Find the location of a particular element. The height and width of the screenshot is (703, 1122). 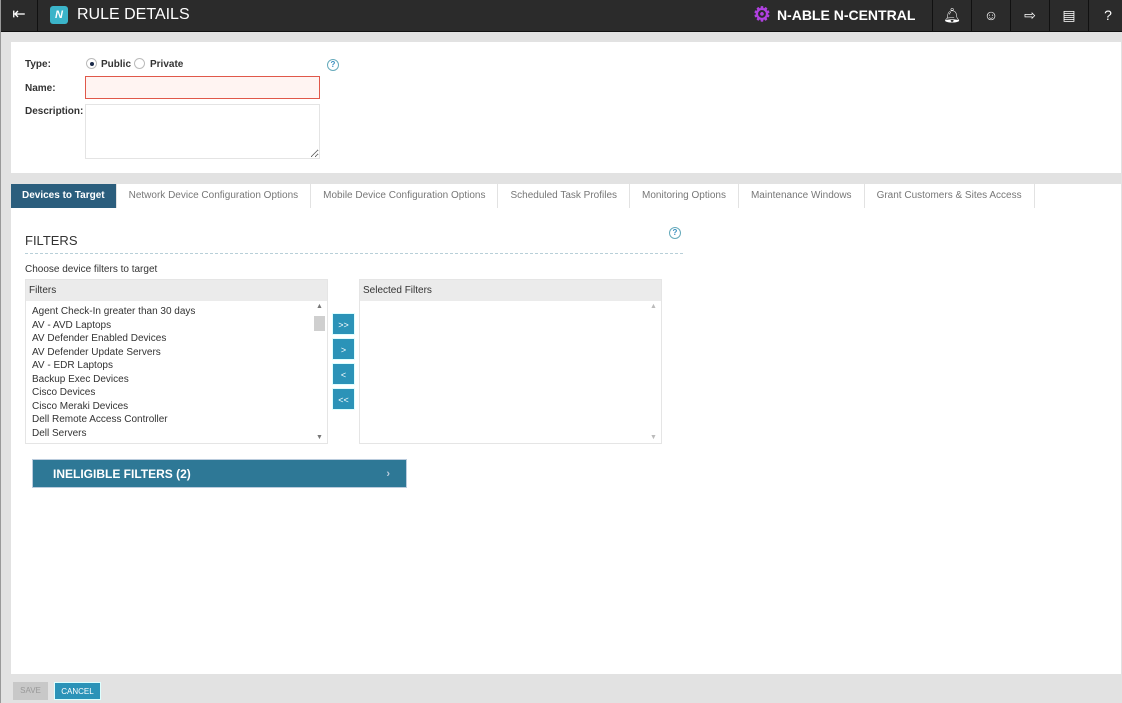

app-logo: N is located at coordinates (59, 15).